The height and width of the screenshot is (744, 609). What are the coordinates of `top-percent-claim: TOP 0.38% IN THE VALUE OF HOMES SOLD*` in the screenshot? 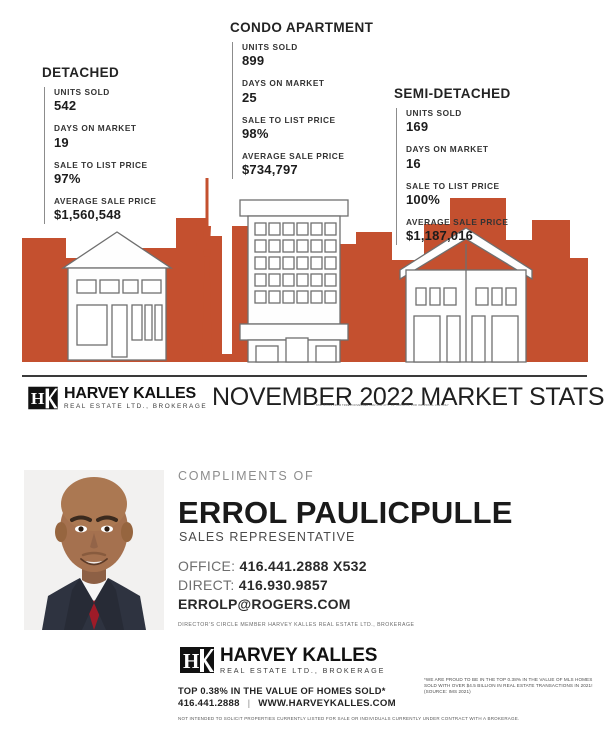 It's located at (282, 691).